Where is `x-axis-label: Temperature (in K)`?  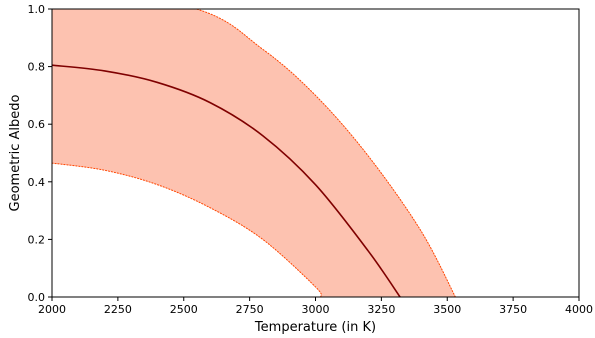 x-axis-label: Temperature (in K) is located at coordinates (315, 327).